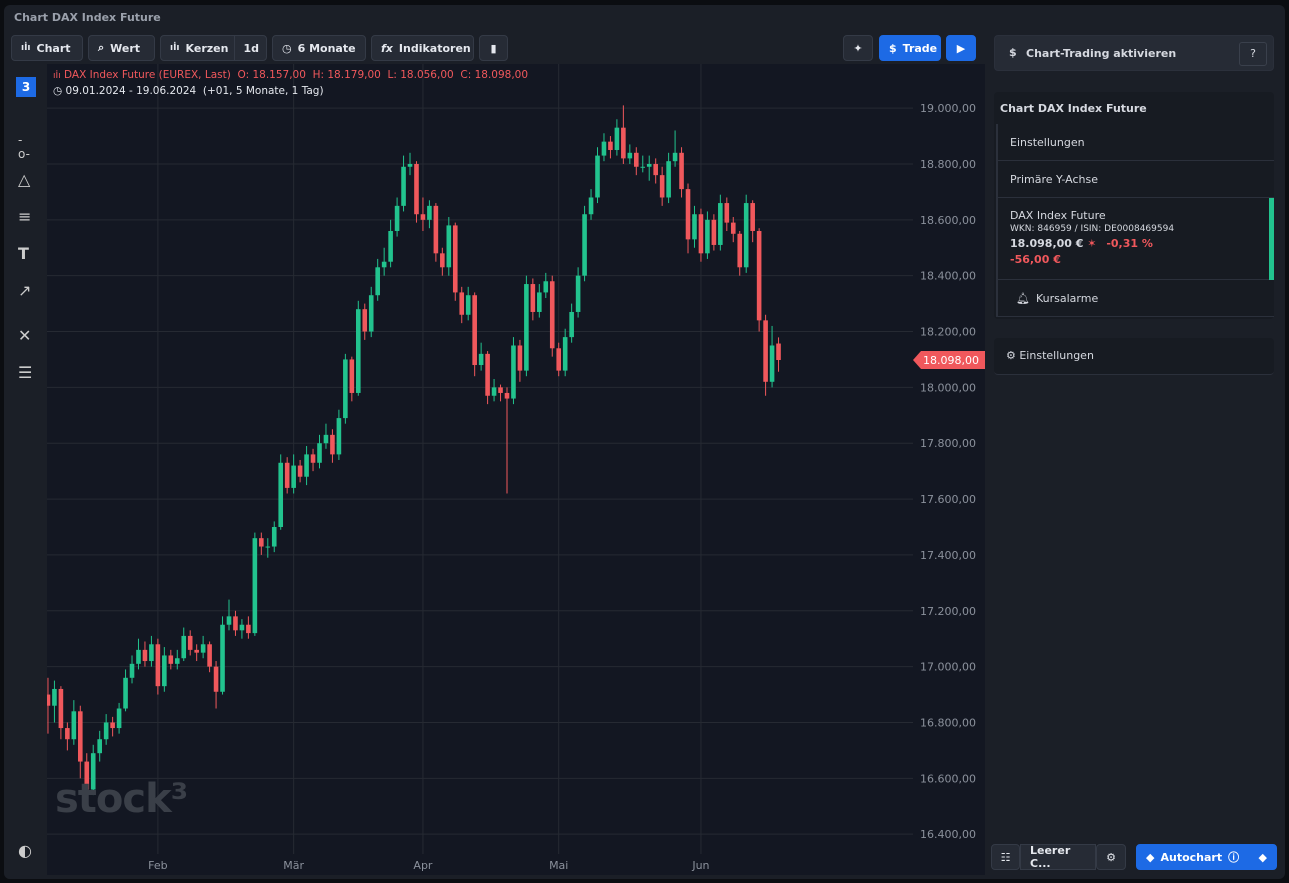 This screenshot has width=1289, height=883. What do you see at coordinates (121, 799) in the screenshot?
I see `watermark: stock³` at bounding box center [121, 799].